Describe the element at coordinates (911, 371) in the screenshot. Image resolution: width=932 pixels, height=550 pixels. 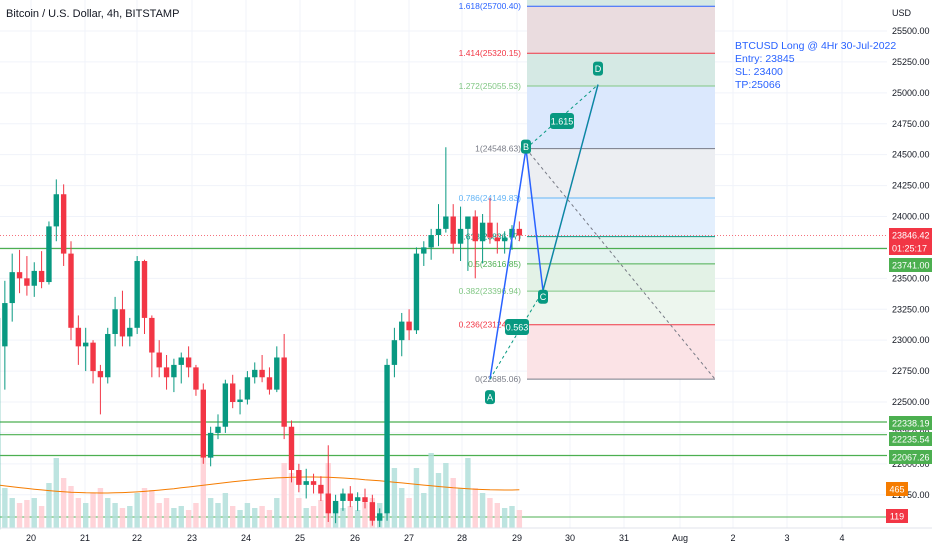
I see `price-axis-tick-label: 22750.00` at that location.